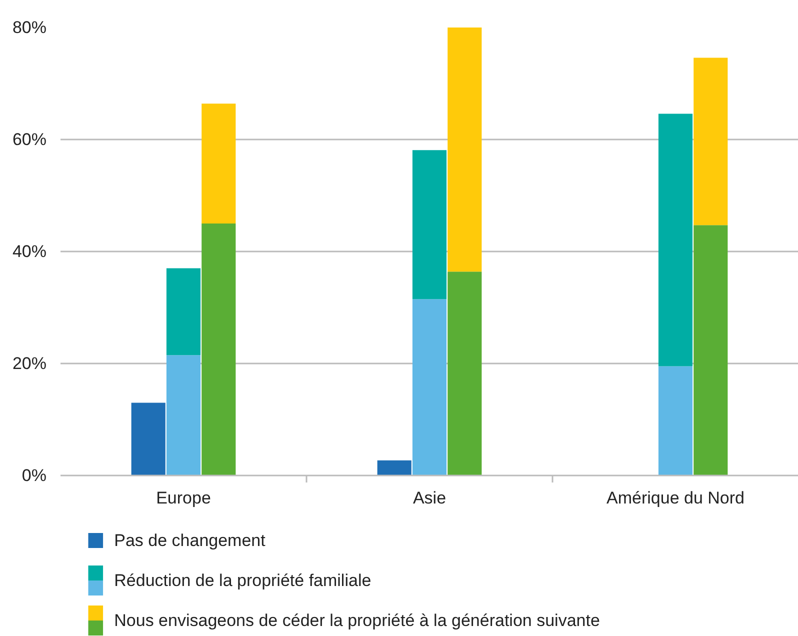 This screenshot has height=636, width=798. What do you see at coordinates (675, 498) in the screenshot?
I see `x-tick-label: Amérique du Nord` at bounding box center [675, 498].